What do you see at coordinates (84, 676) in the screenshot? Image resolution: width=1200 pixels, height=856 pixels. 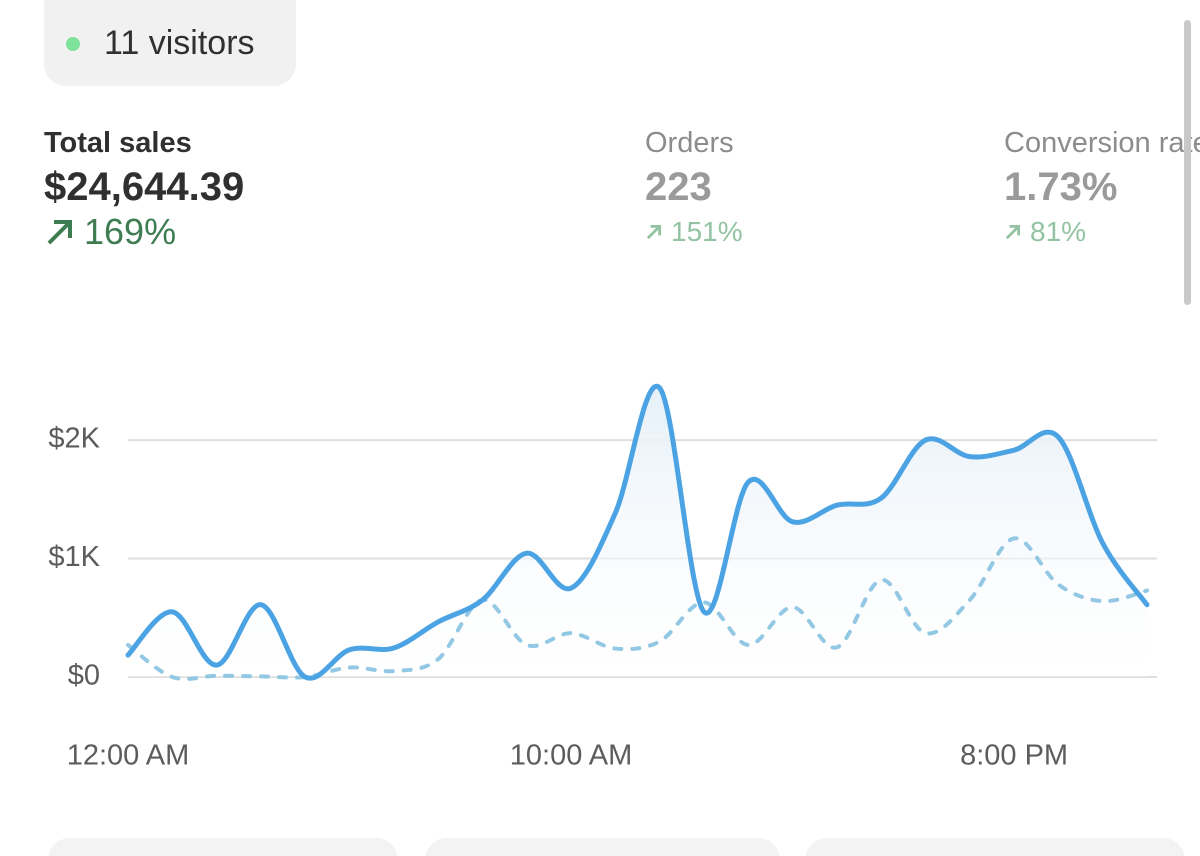 I see `y-tick-label: $0` at bounding box center [84, 676].